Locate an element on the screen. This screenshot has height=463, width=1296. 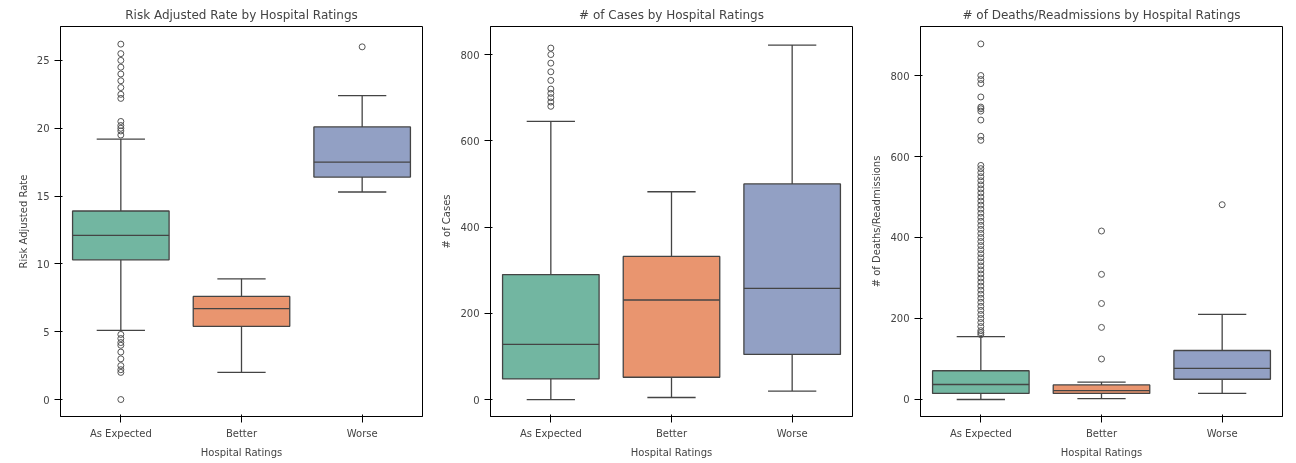
y-axis-title: # of Deaths/Readmissions is located at coordinates (877, 221).